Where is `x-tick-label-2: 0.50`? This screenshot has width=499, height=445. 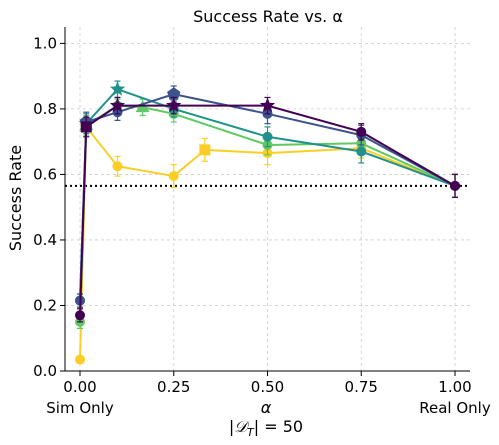 x-tick-label-2: 0.50 is located at coordinates (267, 387).